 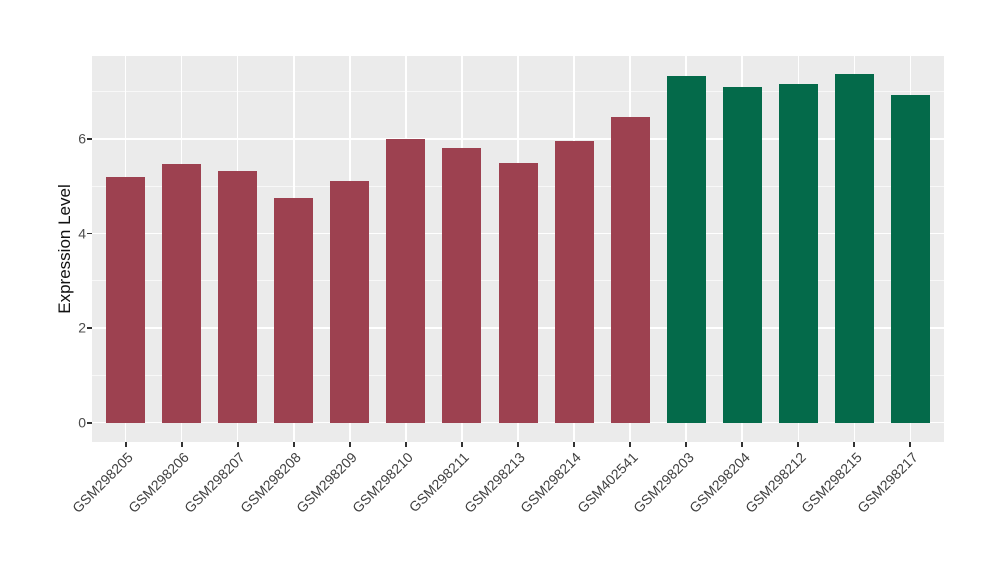 I want to click on y-axis-title: Expression Level, so click(x=64, y=249).